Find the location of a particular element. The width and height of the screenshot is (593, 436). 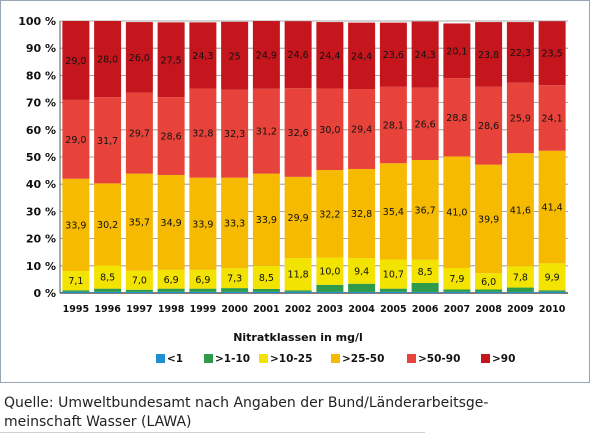

data-label: 28,6 is located at coordinates (488, 126).